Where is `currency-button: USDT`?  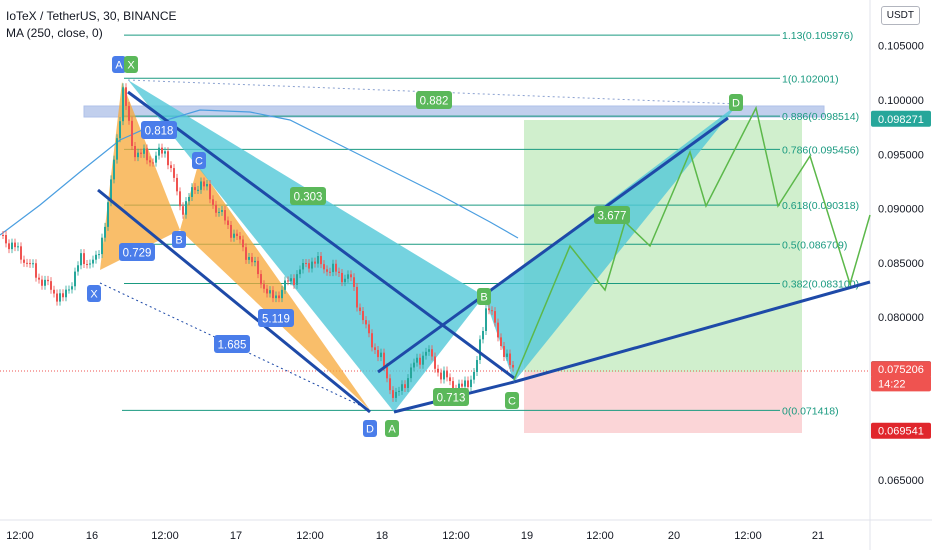 currency-button: USDT is located at coordinates (900, 15).